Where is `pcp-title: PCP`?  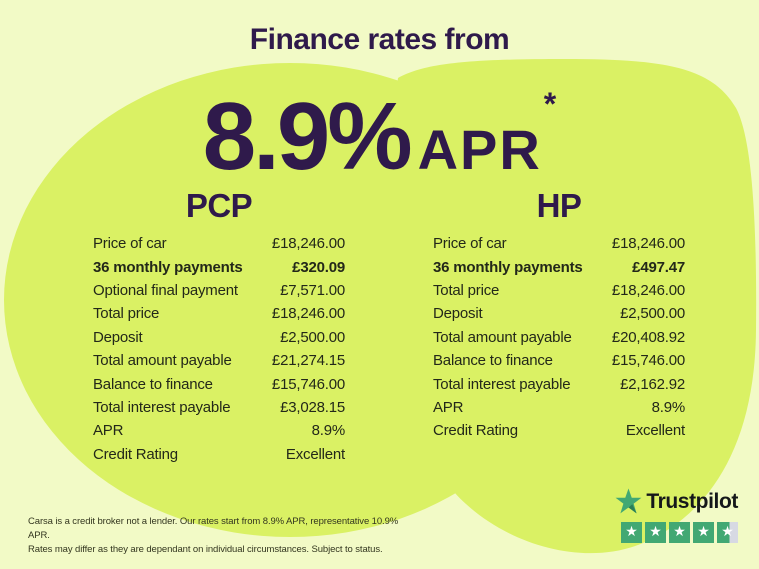 pcp-title: PCP is located at coordinates (219, 205).